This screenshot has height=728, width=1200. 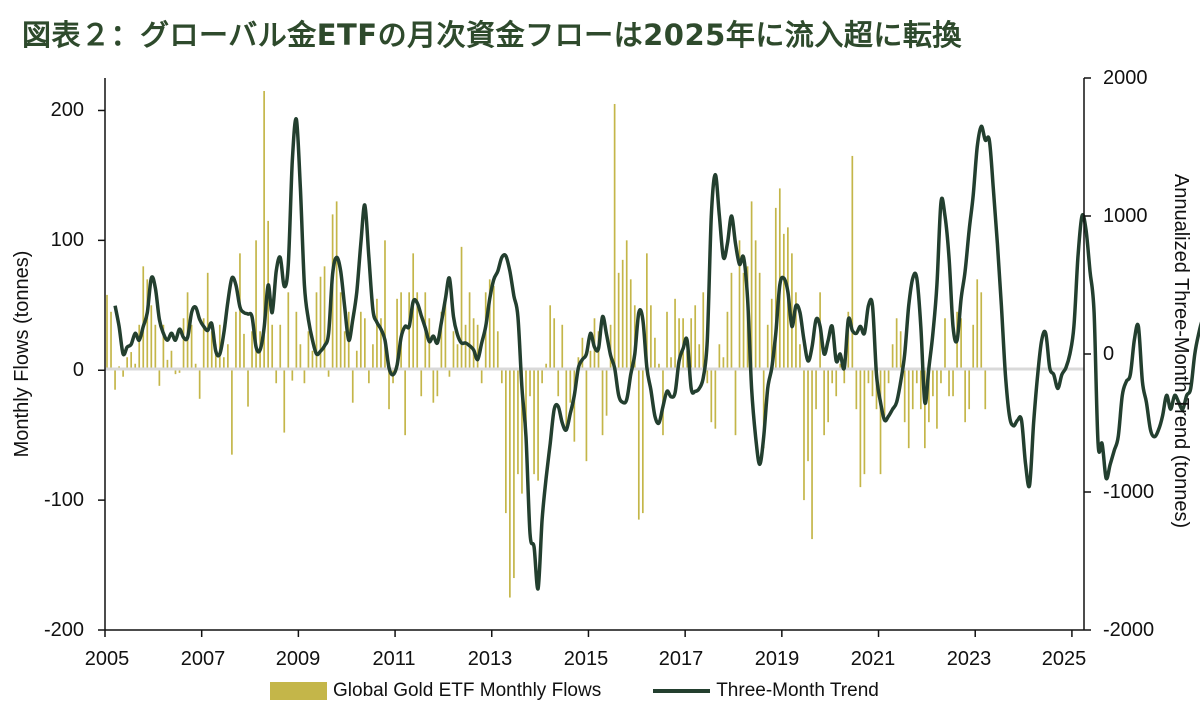 I want to click on x-tick-label: 2005, so click(x=107, y=659).